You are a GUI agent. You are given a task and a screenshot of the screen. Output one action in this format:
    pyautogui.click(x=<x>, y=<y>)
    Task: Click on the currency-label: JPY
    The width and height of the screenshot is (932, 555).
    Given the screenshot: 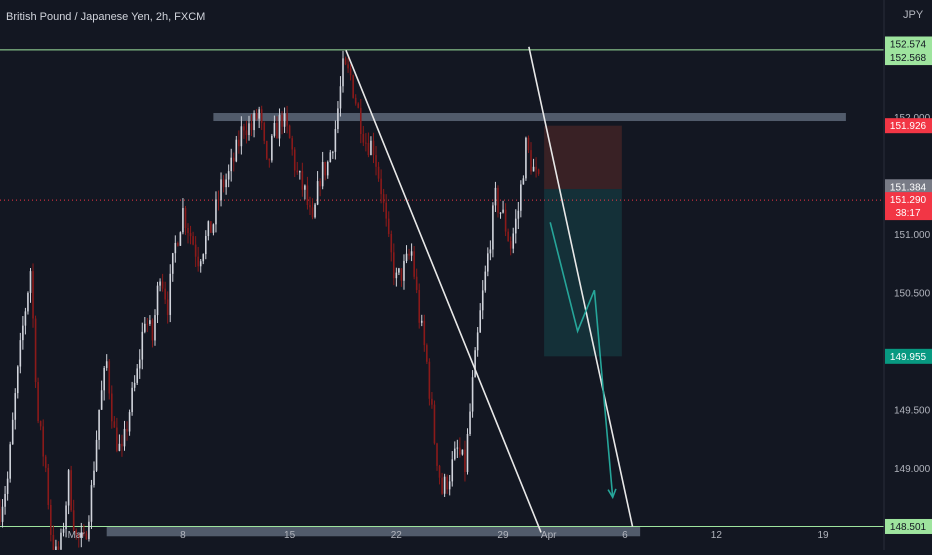 What is the action you would take?
    pyautogui.click(x=913, y=15)
    